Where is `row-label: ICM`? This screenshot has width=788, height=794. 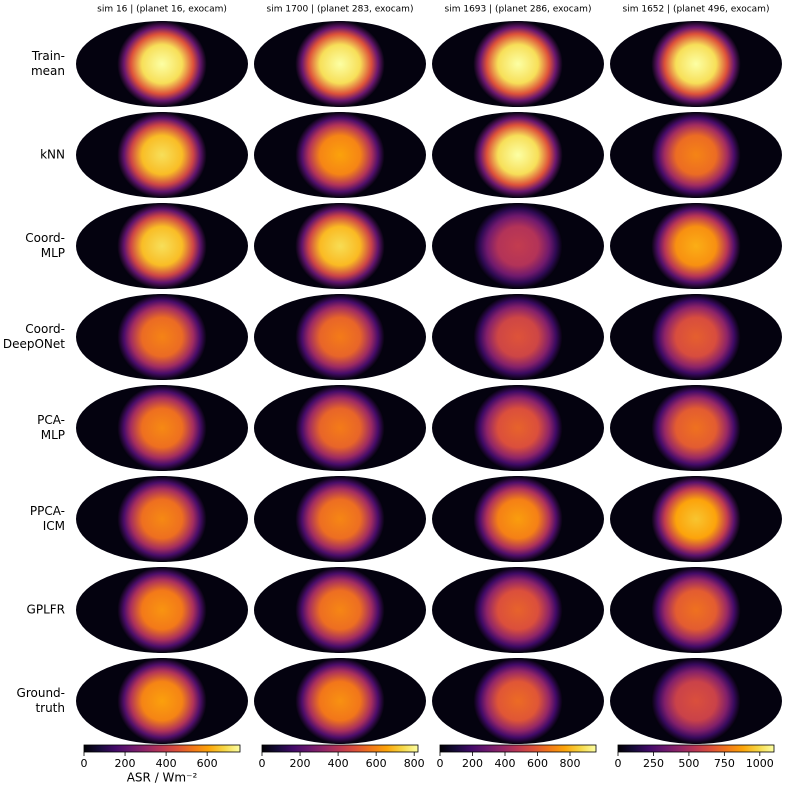 row-label: ICM is located at coordinates (54, 526).